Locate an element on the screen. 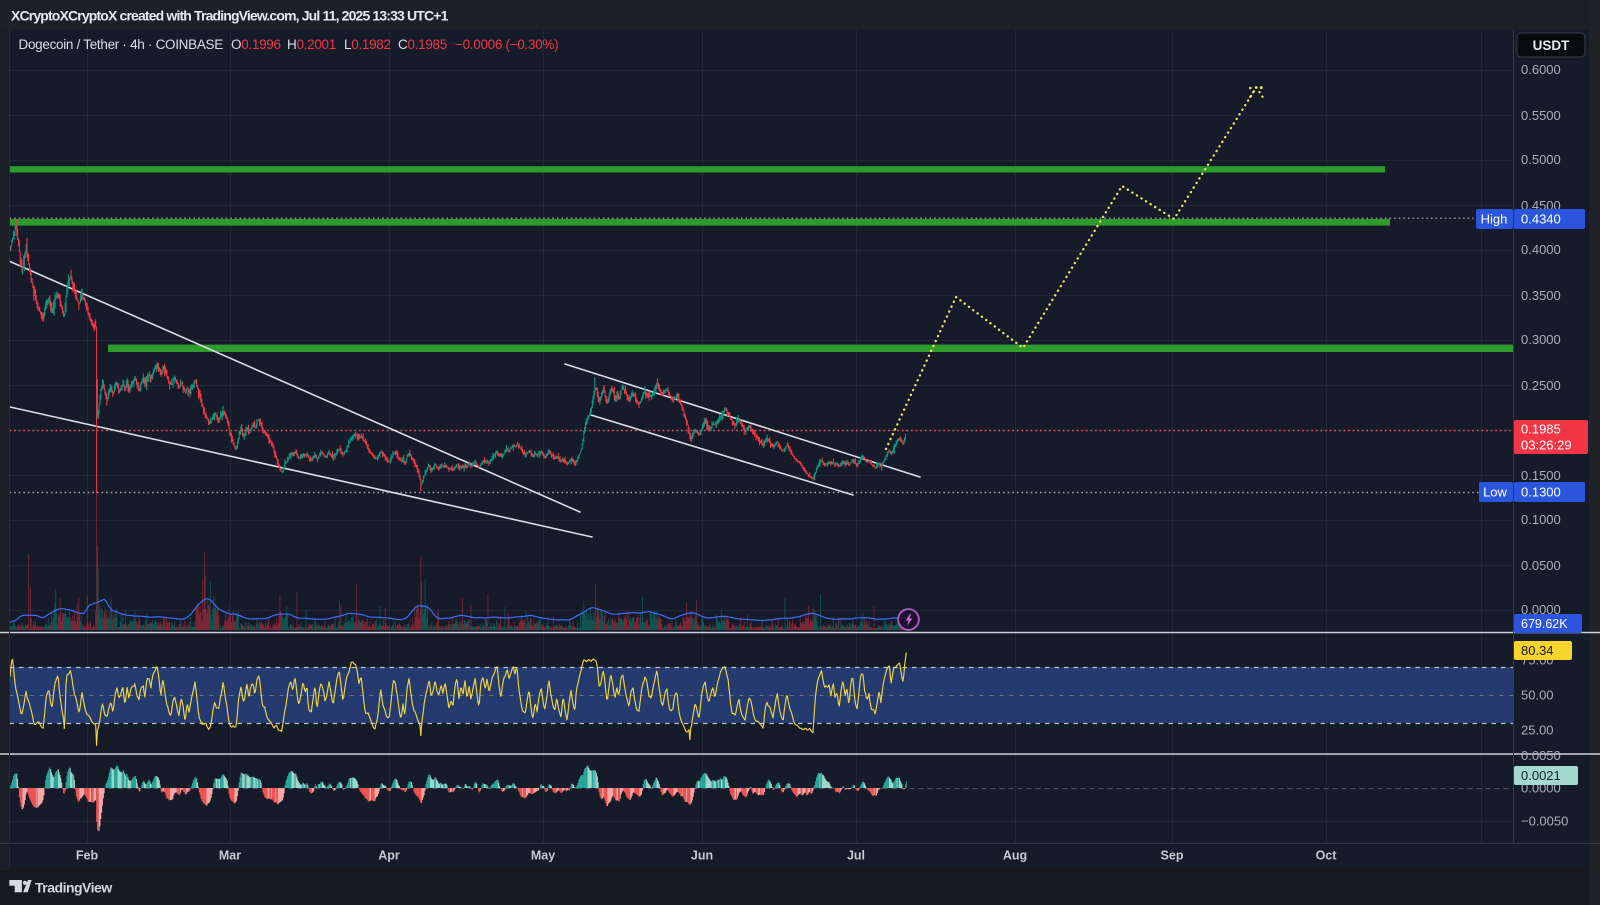  svg-text: 0.2500 is located at coordinates (1541, 385).